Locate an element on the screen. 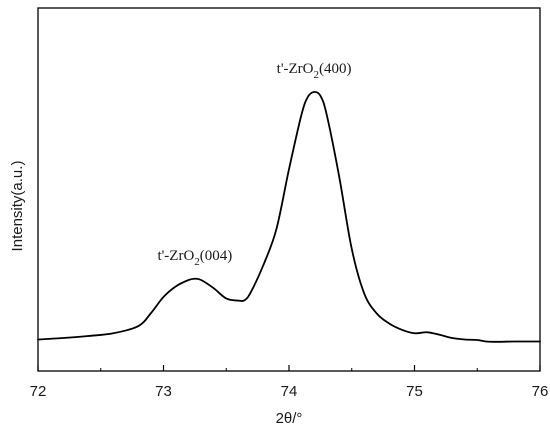  x-tick-label: 73 is located at coordinates (163, 391).